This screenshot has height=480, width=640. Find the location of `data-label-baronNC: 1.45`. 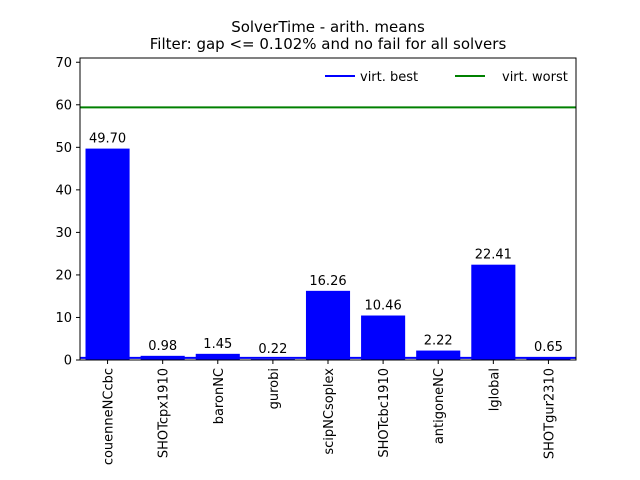

data-label-baronNC: 1.45 is located at coordinates (217, 344).